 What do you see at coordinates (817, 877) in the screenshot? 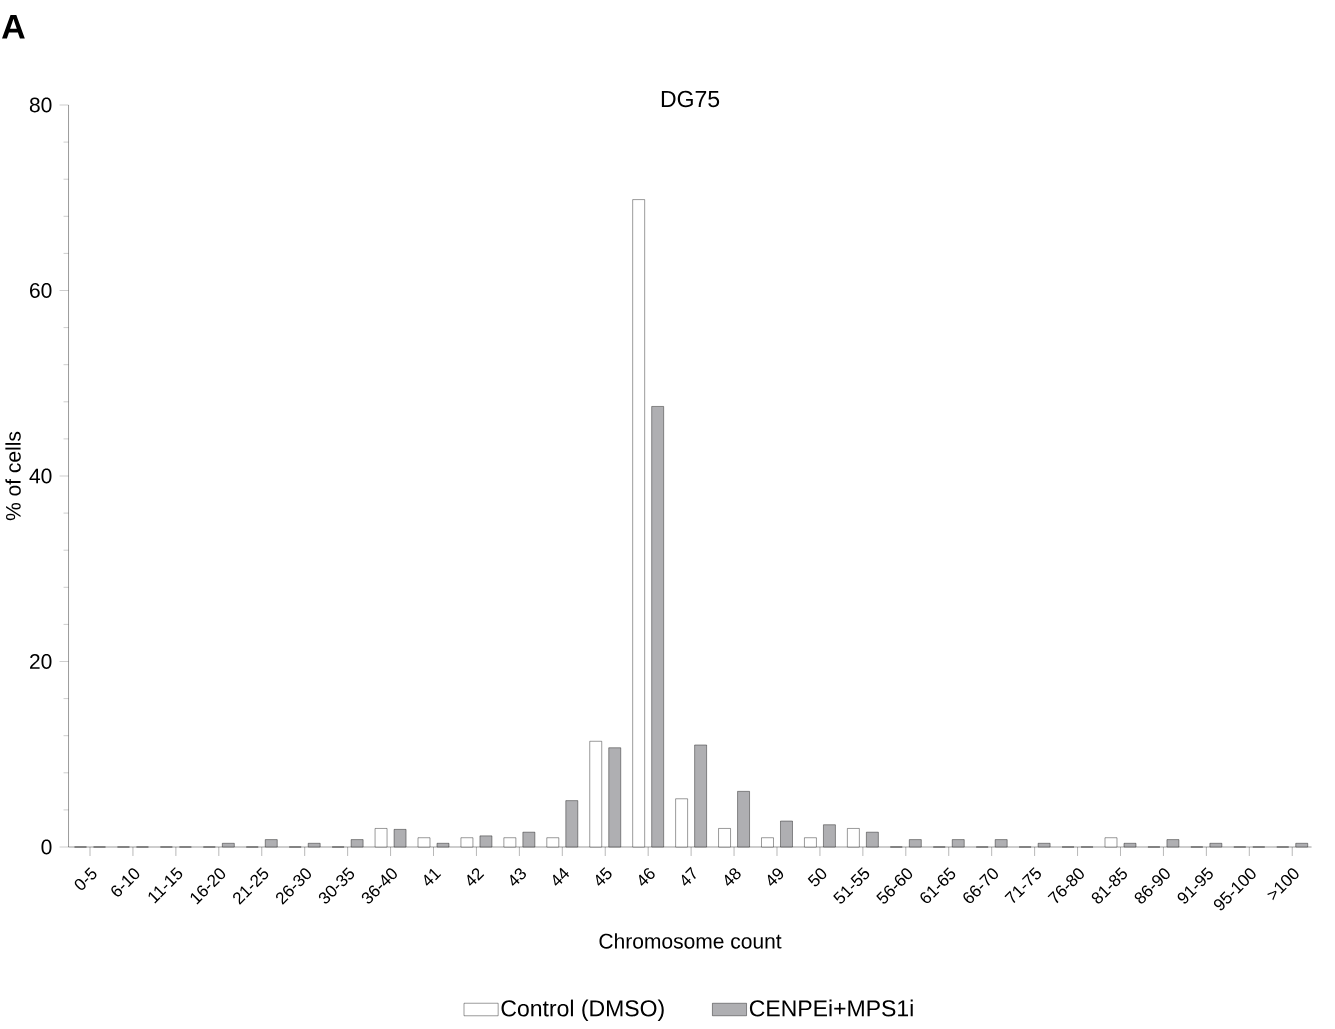
I see `x-tick-label: 50` at bounding box center [817, 877].